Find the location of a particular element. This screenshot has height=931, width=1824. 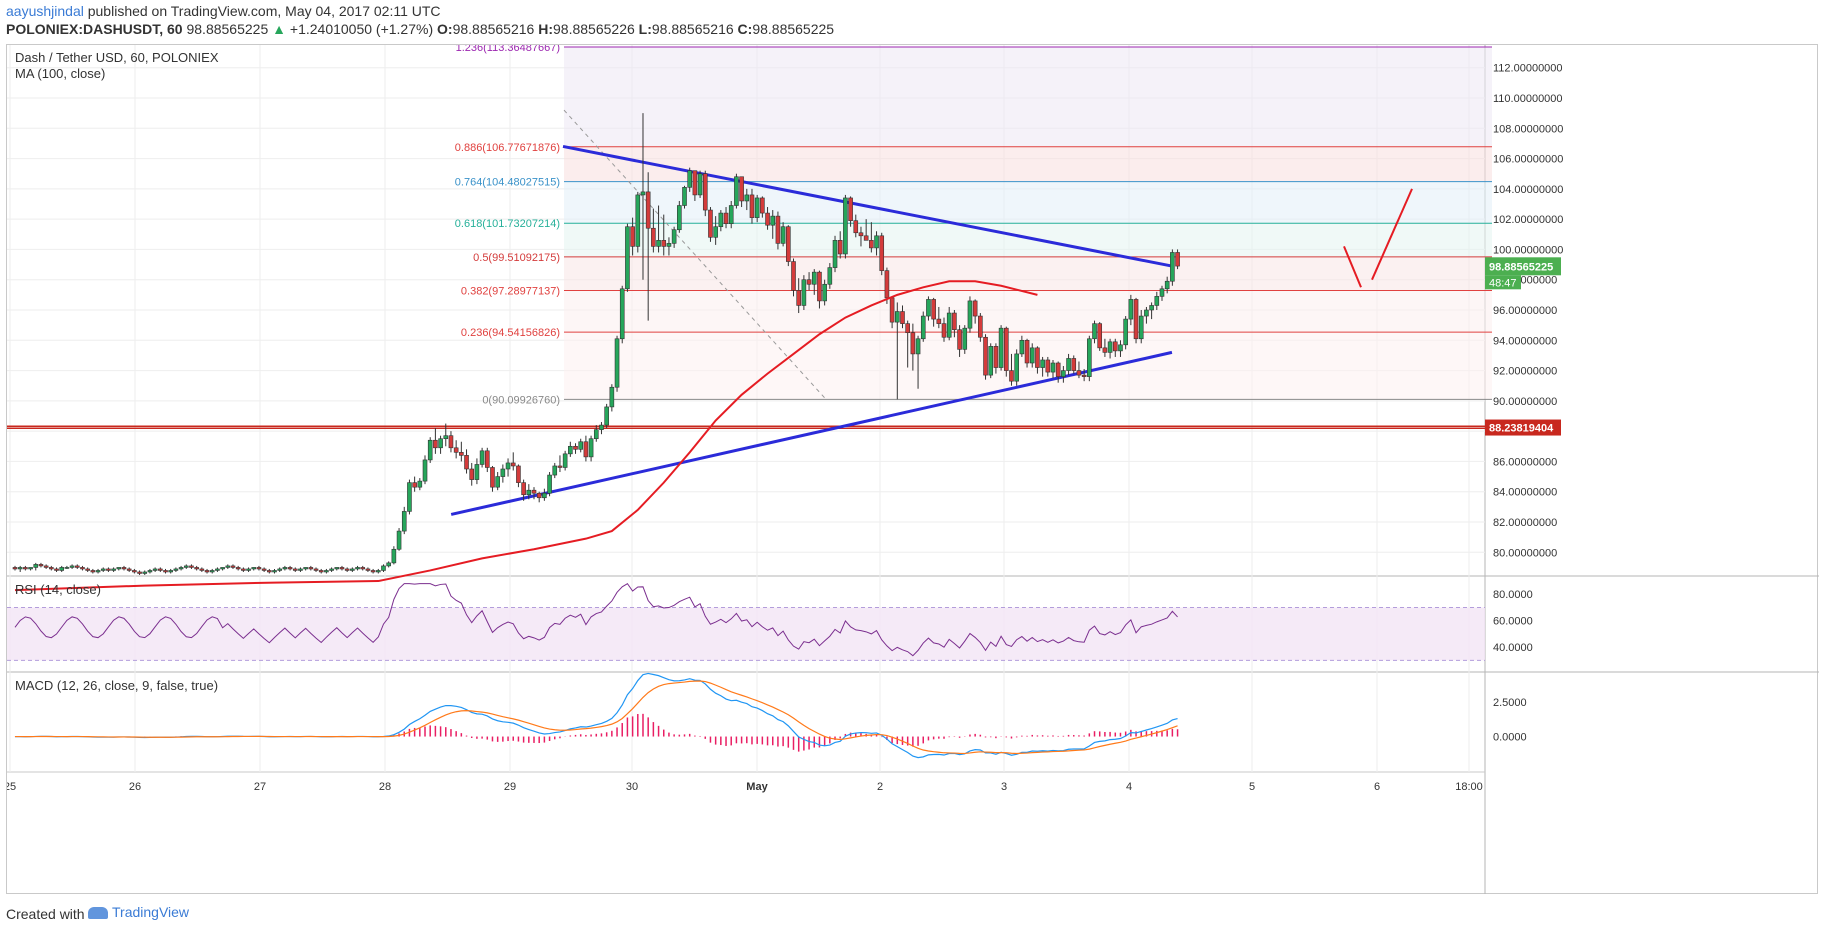

fib-level-label: 1.236(113.36487667) is located at coordinates (508, 49).